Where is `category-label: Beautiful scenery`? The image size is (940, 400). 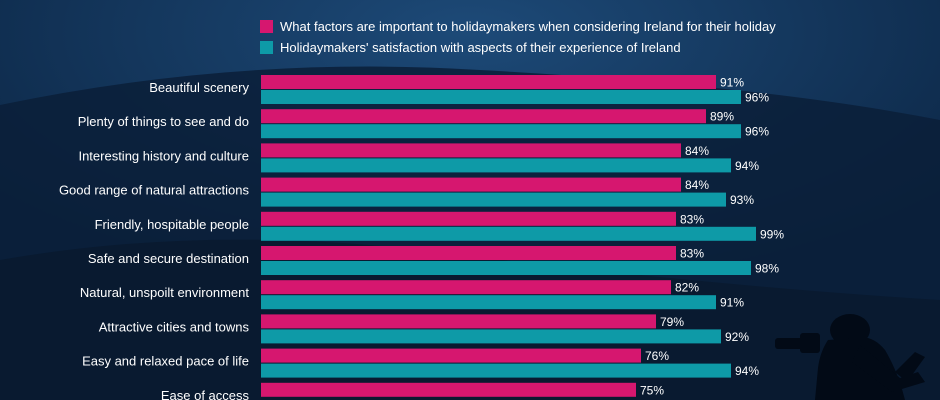 category-label: Beautiful scenery is located at coordinates (199, 87).